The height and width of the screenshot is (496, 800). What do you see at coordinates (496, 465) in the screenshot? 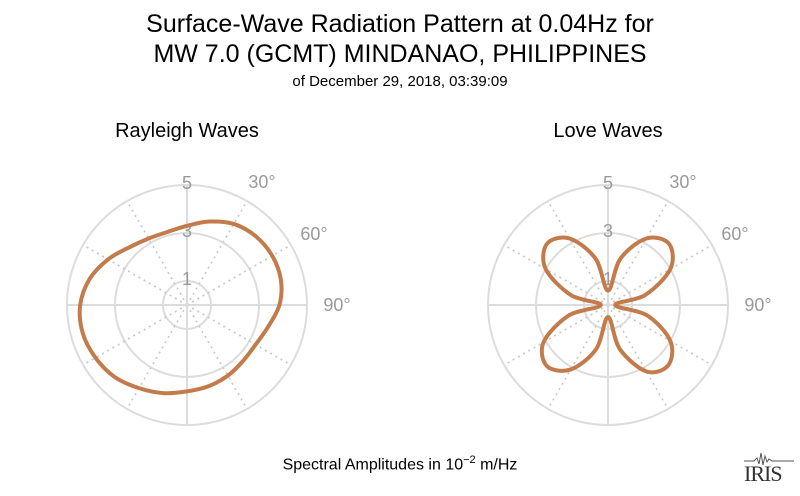
I see `footer-unit: m/Hz` at bounding box center [496, 465].